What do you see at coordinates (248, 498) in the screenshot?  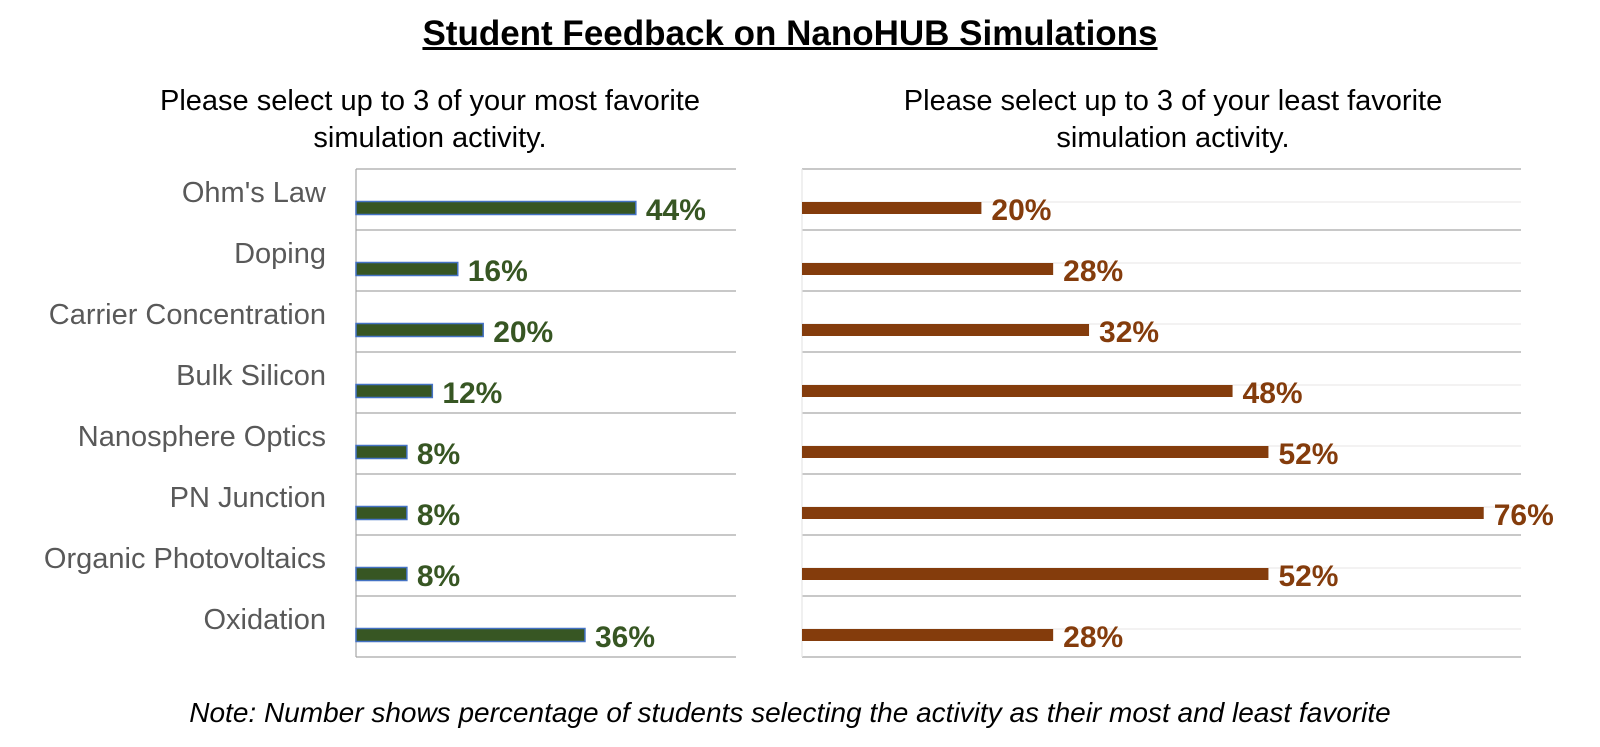 I see `category-label: PN Junction` at bounding box center [248, 498].